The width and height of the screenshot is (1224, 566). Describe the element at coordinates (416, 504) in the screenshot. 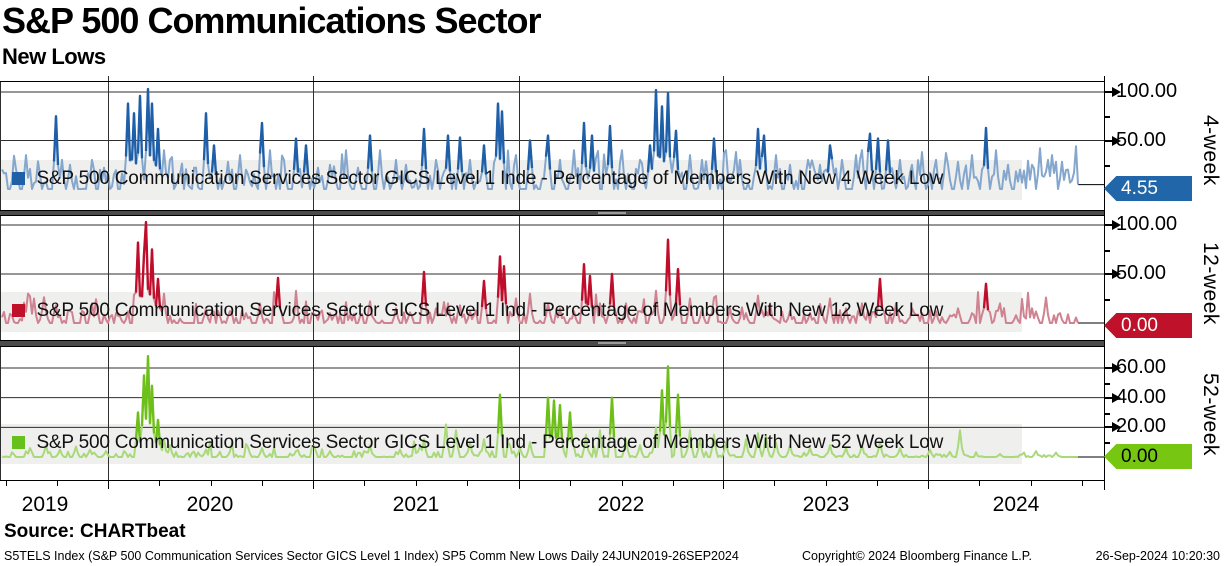

I see `x-year-label: 2021` at that location.